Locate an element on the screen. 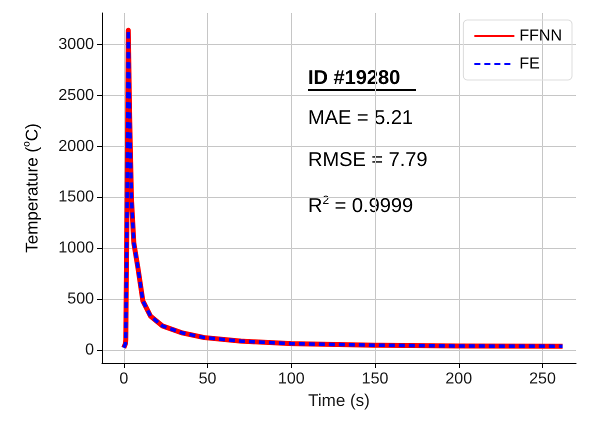  x-tick-label: 50 is located at coordinates (207, 379).